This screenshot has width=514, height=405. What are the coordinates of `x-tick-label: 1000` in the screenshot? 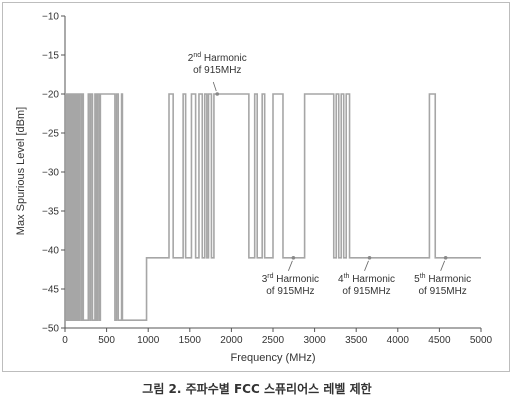 It's located at (148, 340).